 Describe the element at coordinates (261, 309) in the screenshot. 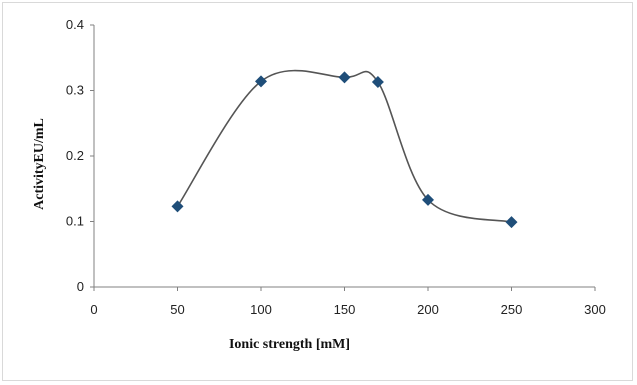

I see `x-tick-label: 100` at that location.